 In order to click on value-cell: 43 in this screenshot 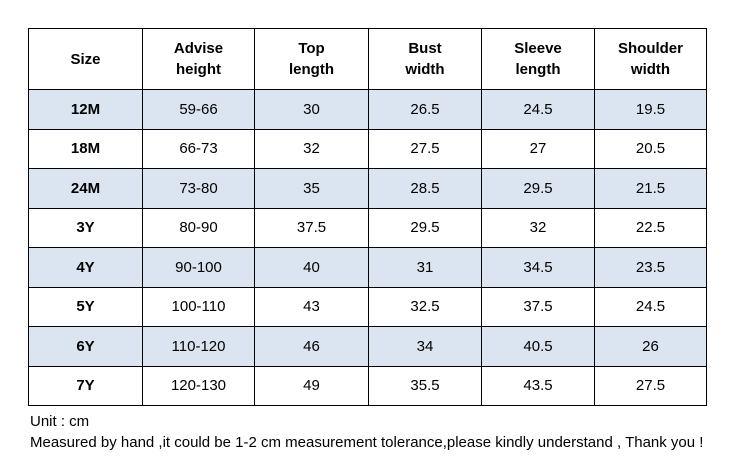, I will do `click(311, 306)`.